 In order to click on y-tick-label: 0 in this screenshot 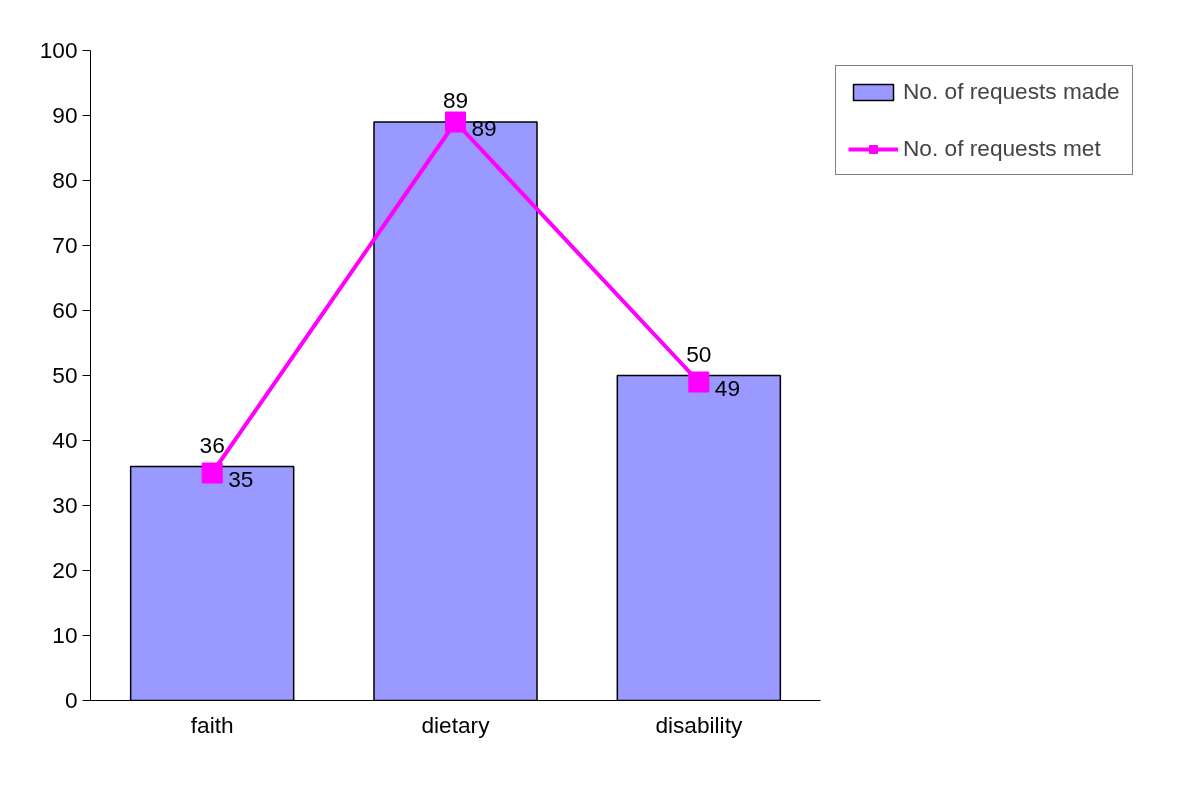, I will do `click(71, 700)`.